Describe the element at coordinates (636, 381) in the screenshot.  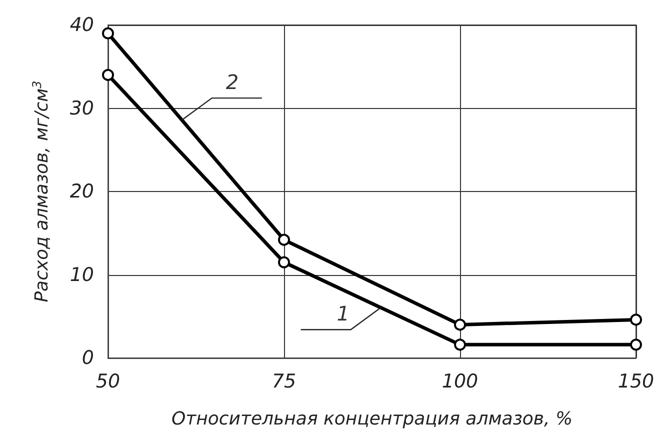
I see `x-tick-label: 150` at that location.